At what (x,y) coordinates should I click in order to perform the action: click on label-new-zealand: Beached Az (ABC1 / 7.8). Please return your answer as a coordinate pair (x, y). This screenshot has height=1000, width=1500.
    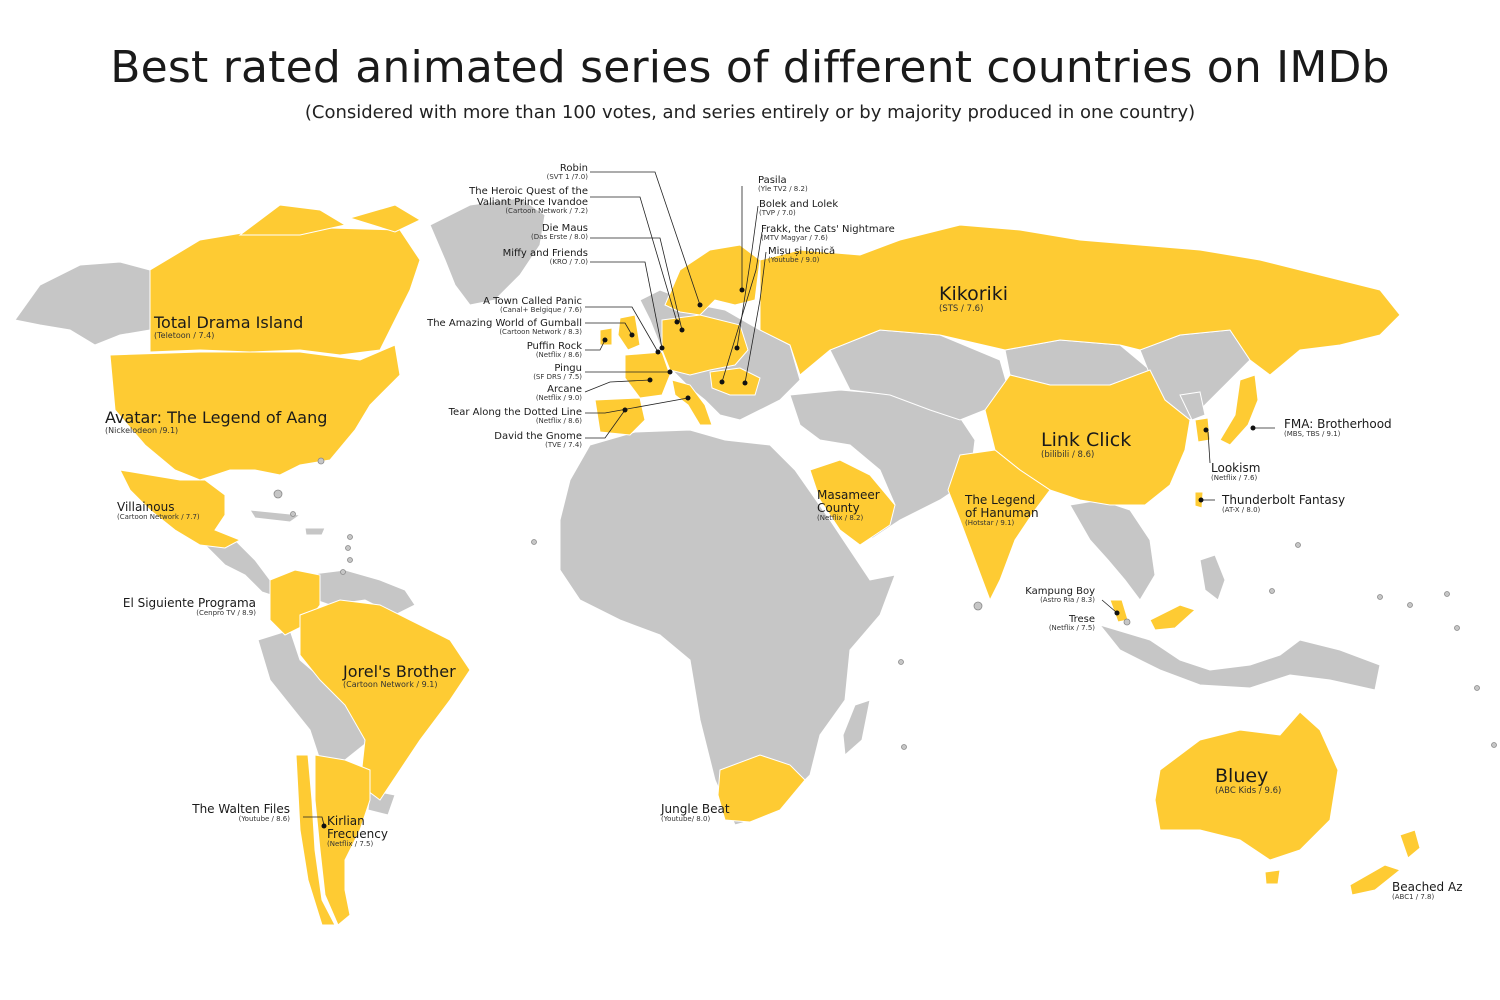
    Looking at the image, I should click on (1427, 891).